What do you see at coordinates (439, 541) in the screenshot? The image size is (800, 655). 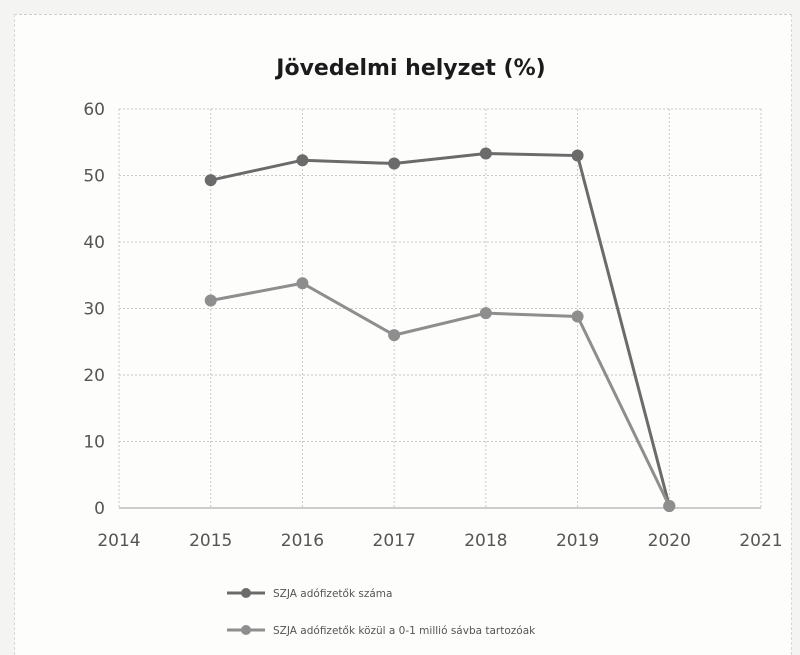 I see `x-axis-tick-labels: 2014 2015 2016 2017 2018 2019 2020 2021` at bounding box center [439, 541].